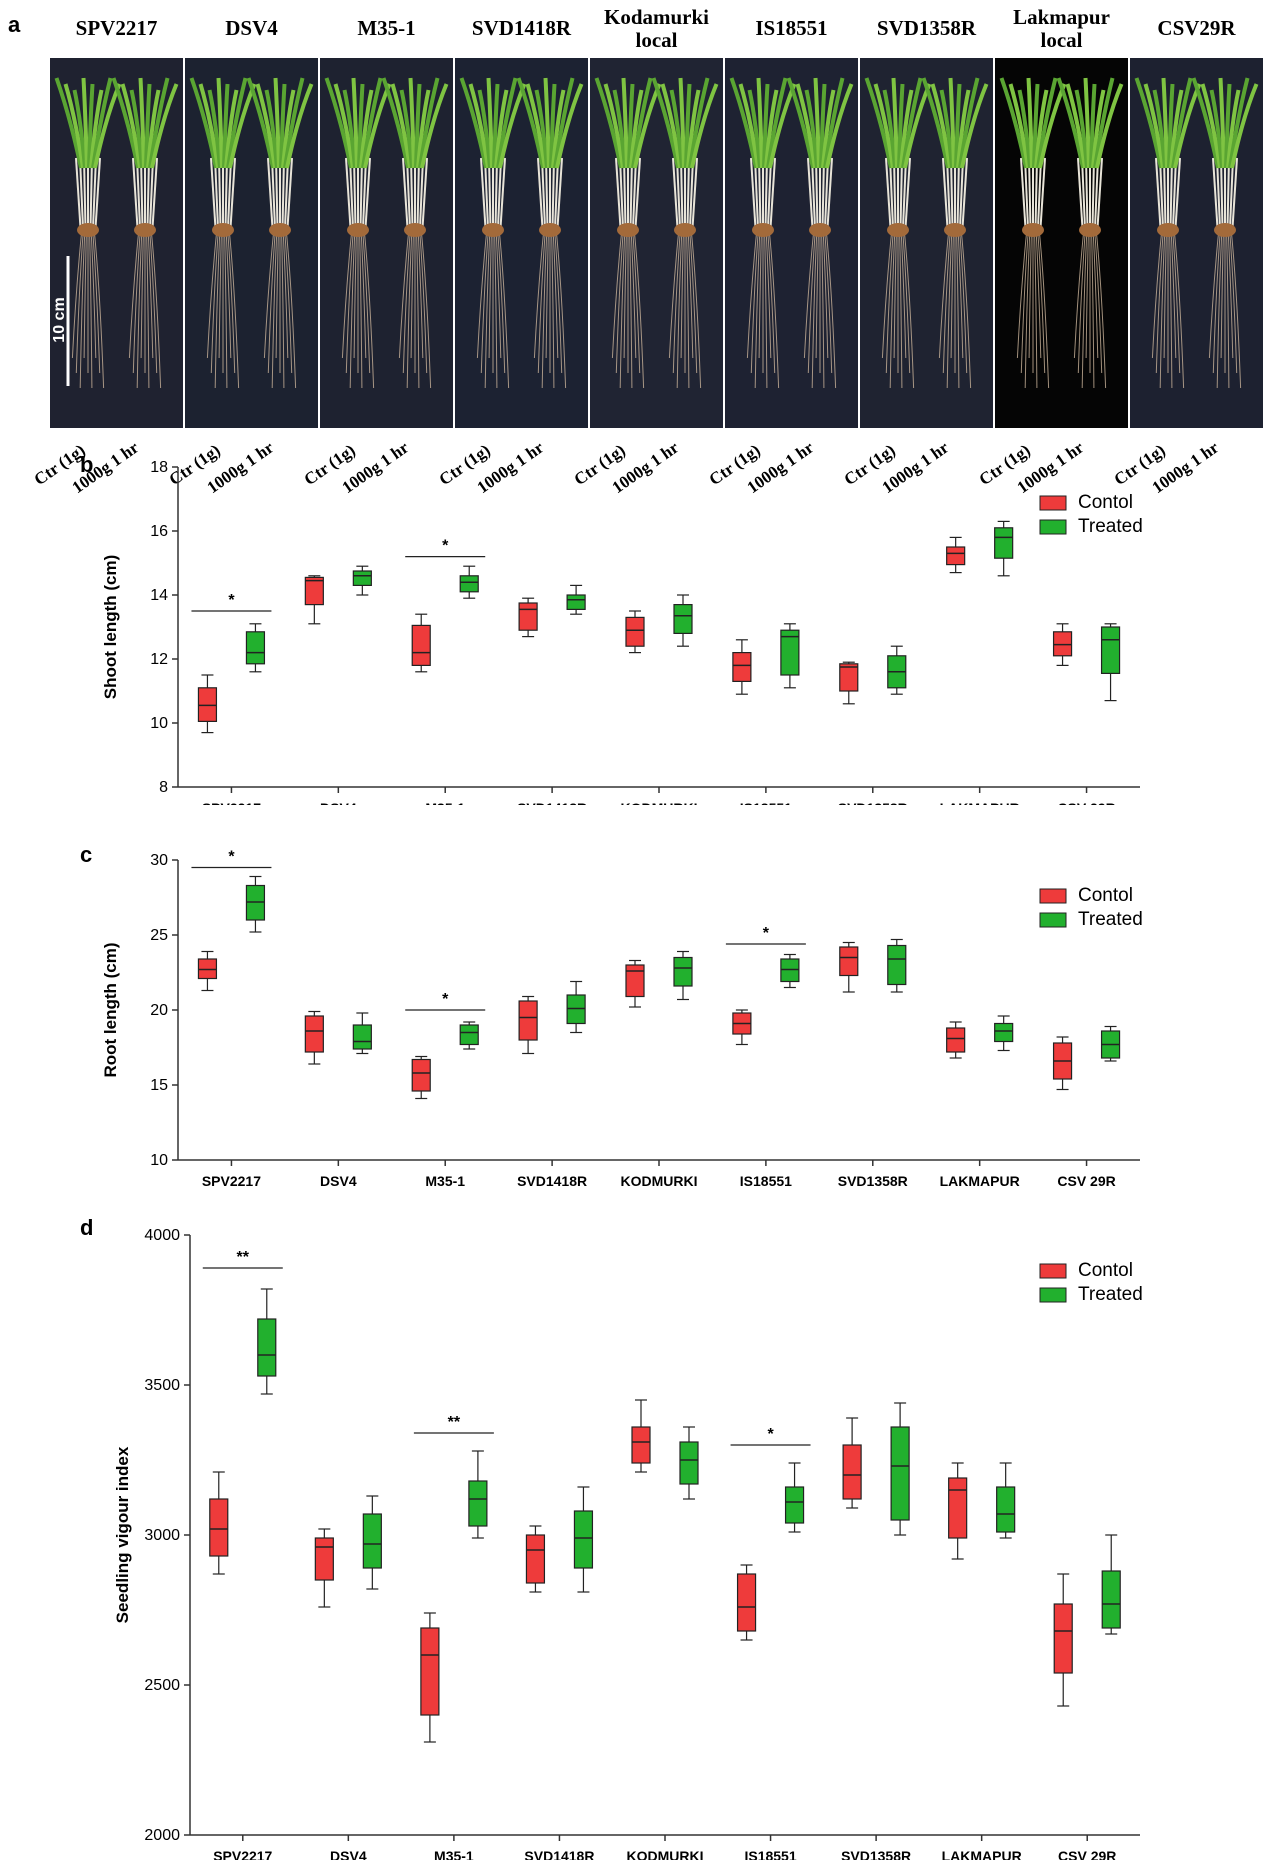 The image size is (1280, 1864). I want to click on panel-c-letter: c, so click(86, 854).